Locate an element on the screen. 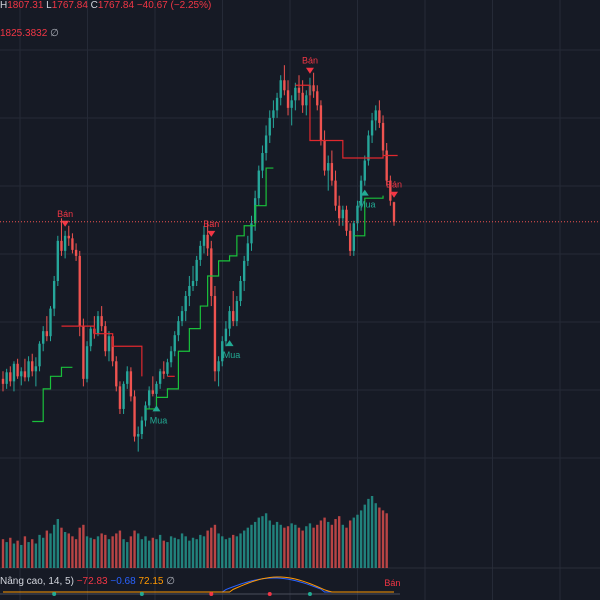 The image size is (600, 600). oscillator-value-1: −72.83 is located at coordinates (92, 581).